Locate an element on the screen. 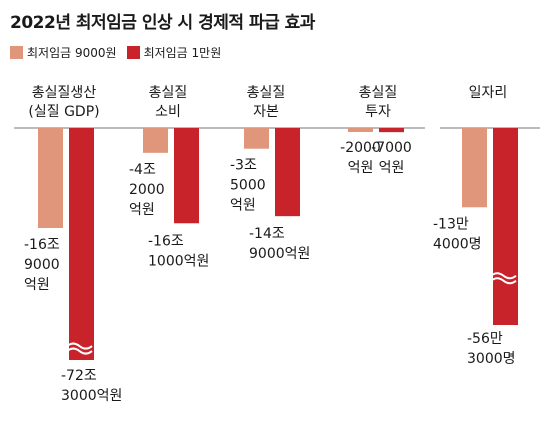 The height and width of the screenshot is (425, 558). legend-item-10000: 최저임금 1만원 is located at coordinates (174, 52).